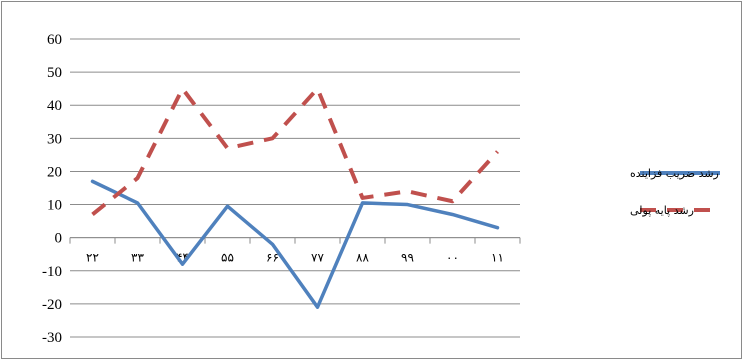 The image size is (745, 364). What do you see at coordinates (54, 106) in the screenshot?
I see `y-tick-label: 40` at bounding box center [54, 106].